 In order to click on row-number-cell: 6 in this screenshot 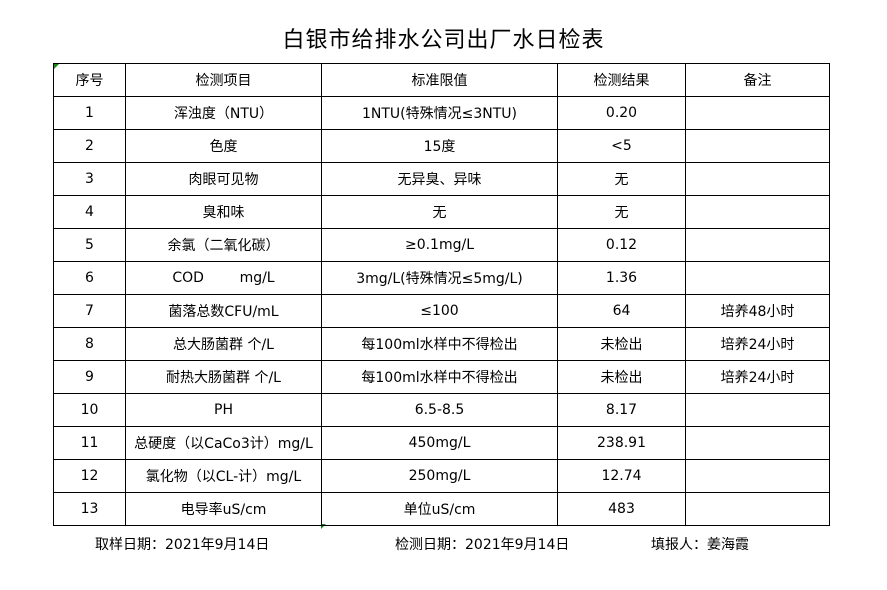, I will do `click(89, 278)`.